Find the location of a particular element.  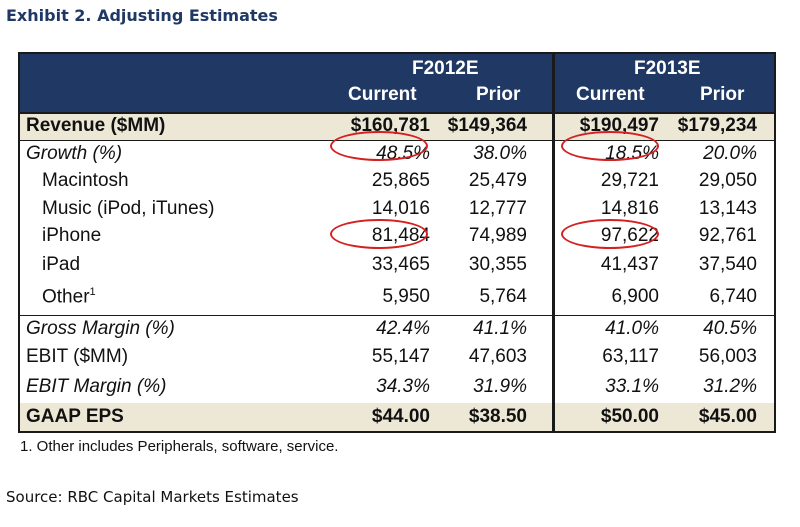

value-cell: 74,989 is located at coordinates (497, 235).